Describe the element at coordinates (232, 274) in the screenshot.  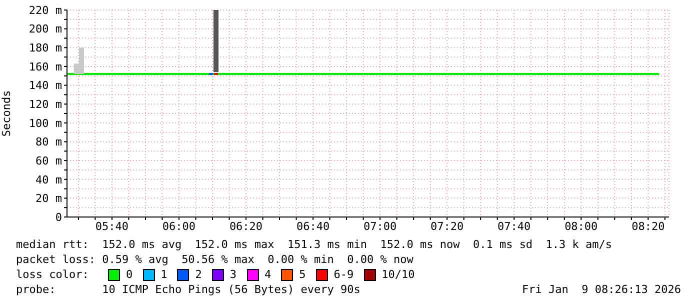
I see `legend-label: 3` at that location.